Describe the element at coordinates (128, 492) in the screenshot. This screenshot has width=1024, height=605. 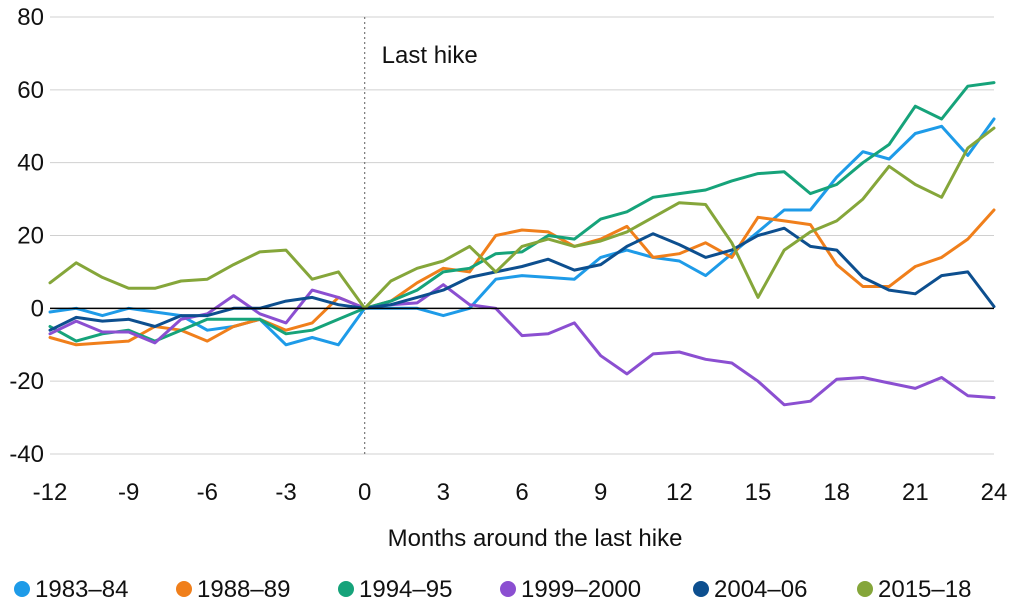
I see `x-tick-label: -9` at that location.